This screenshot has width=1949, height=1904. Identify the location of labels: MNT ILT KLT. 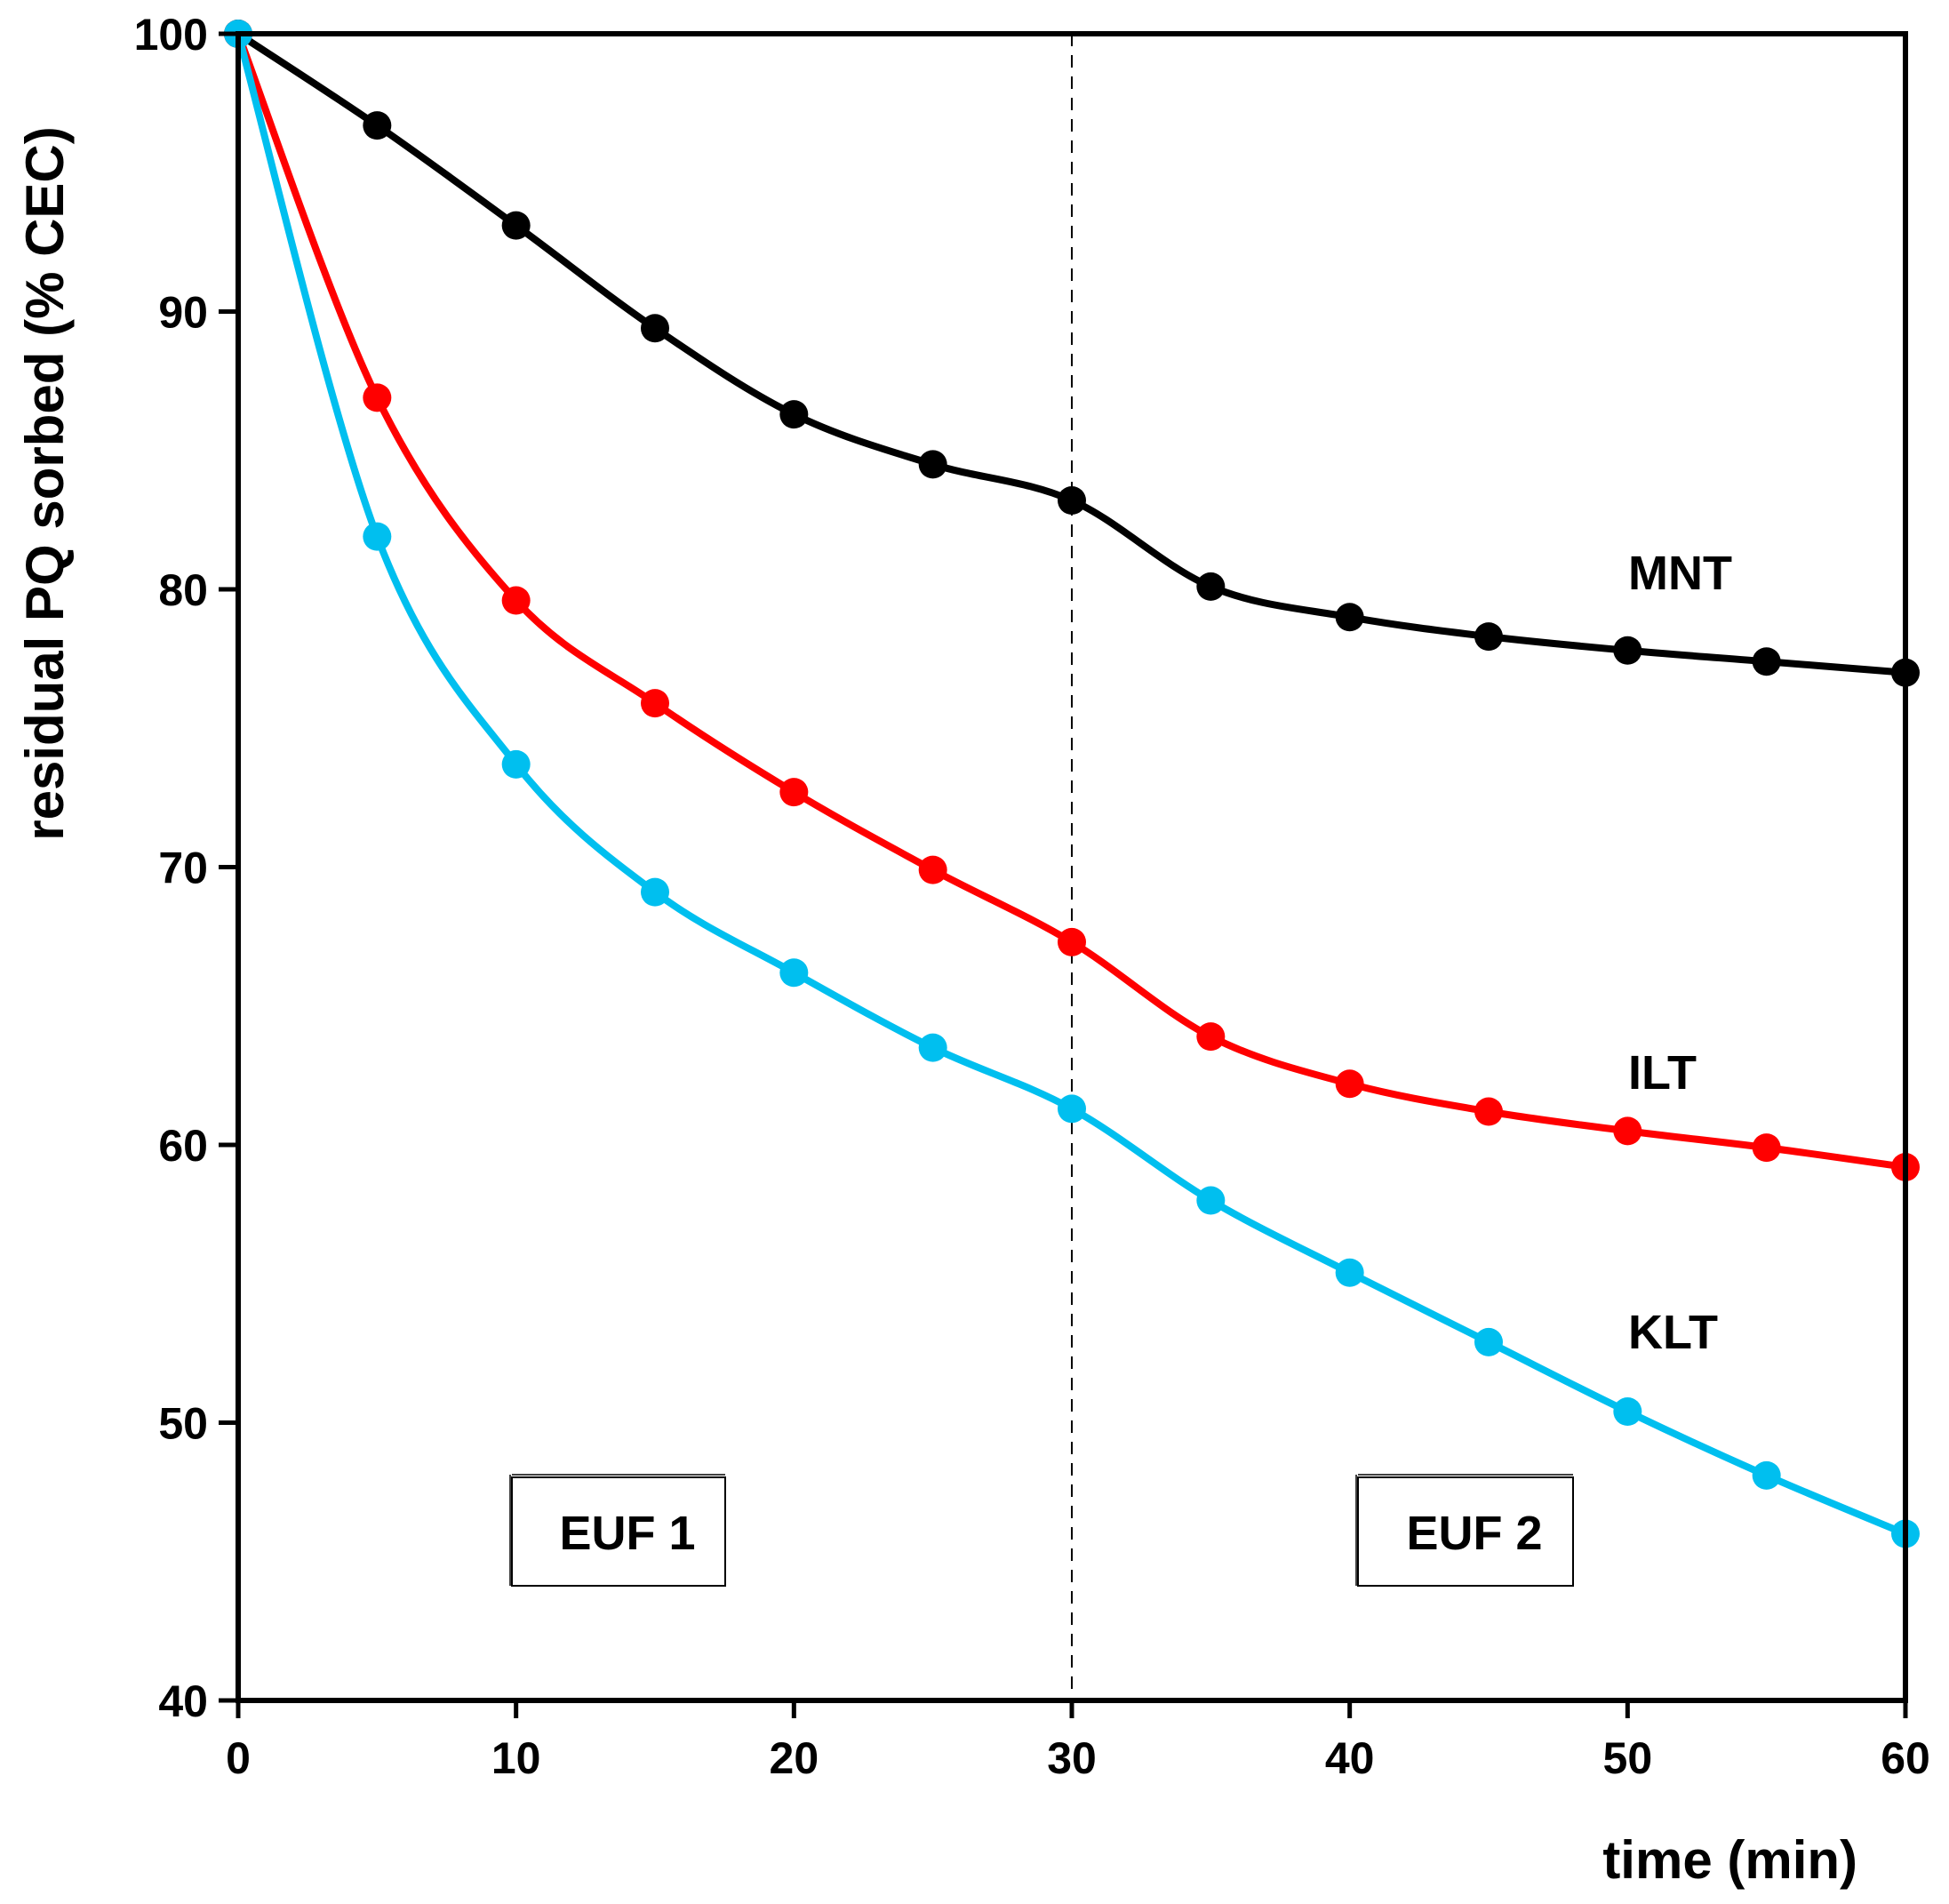
(1680, 953).